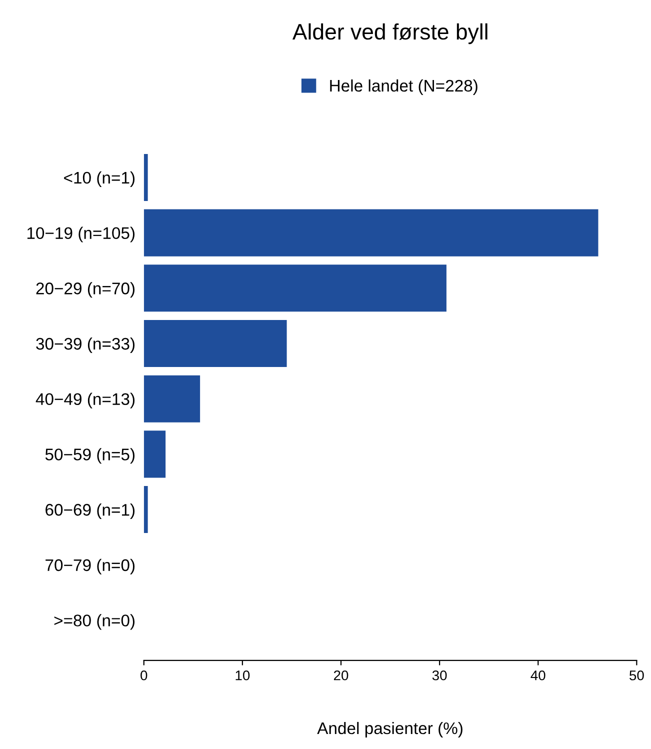 Image resolution: width=651 pixels, height=749 pixels. Describe the element at coordinates (341, 675) in the screenshot. I see `x-tick-label: 20` at that location.